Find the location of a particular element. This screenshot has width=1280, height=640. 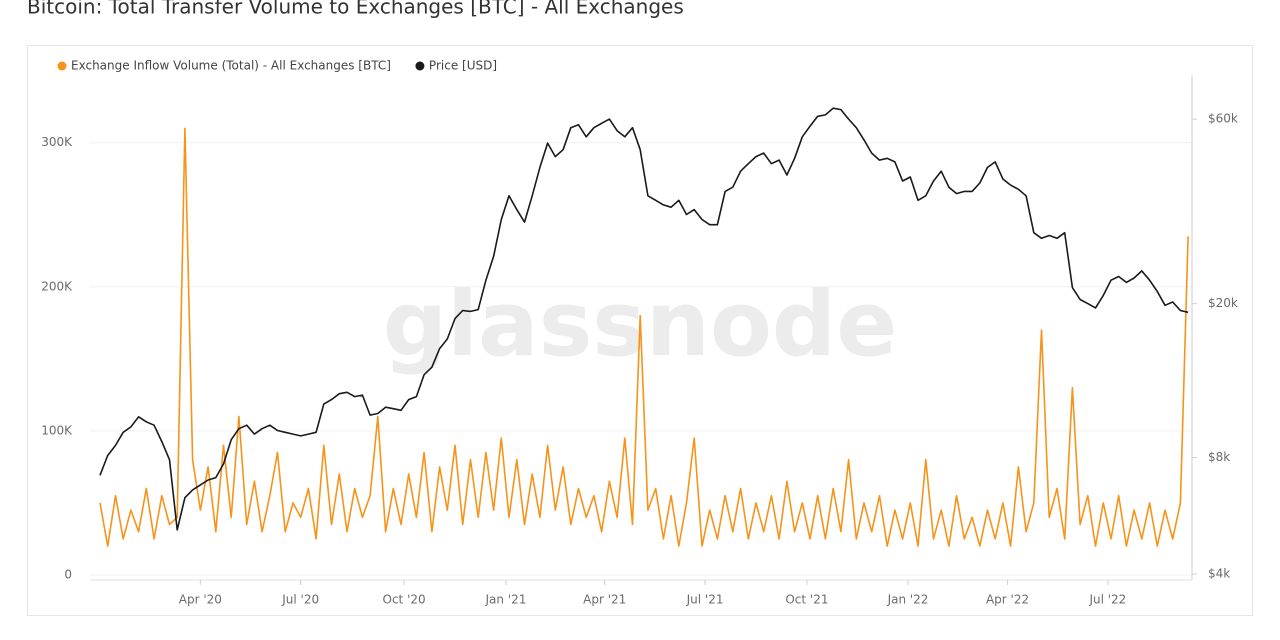

y-tick-label: 0 is located at coordinates (68, 574).